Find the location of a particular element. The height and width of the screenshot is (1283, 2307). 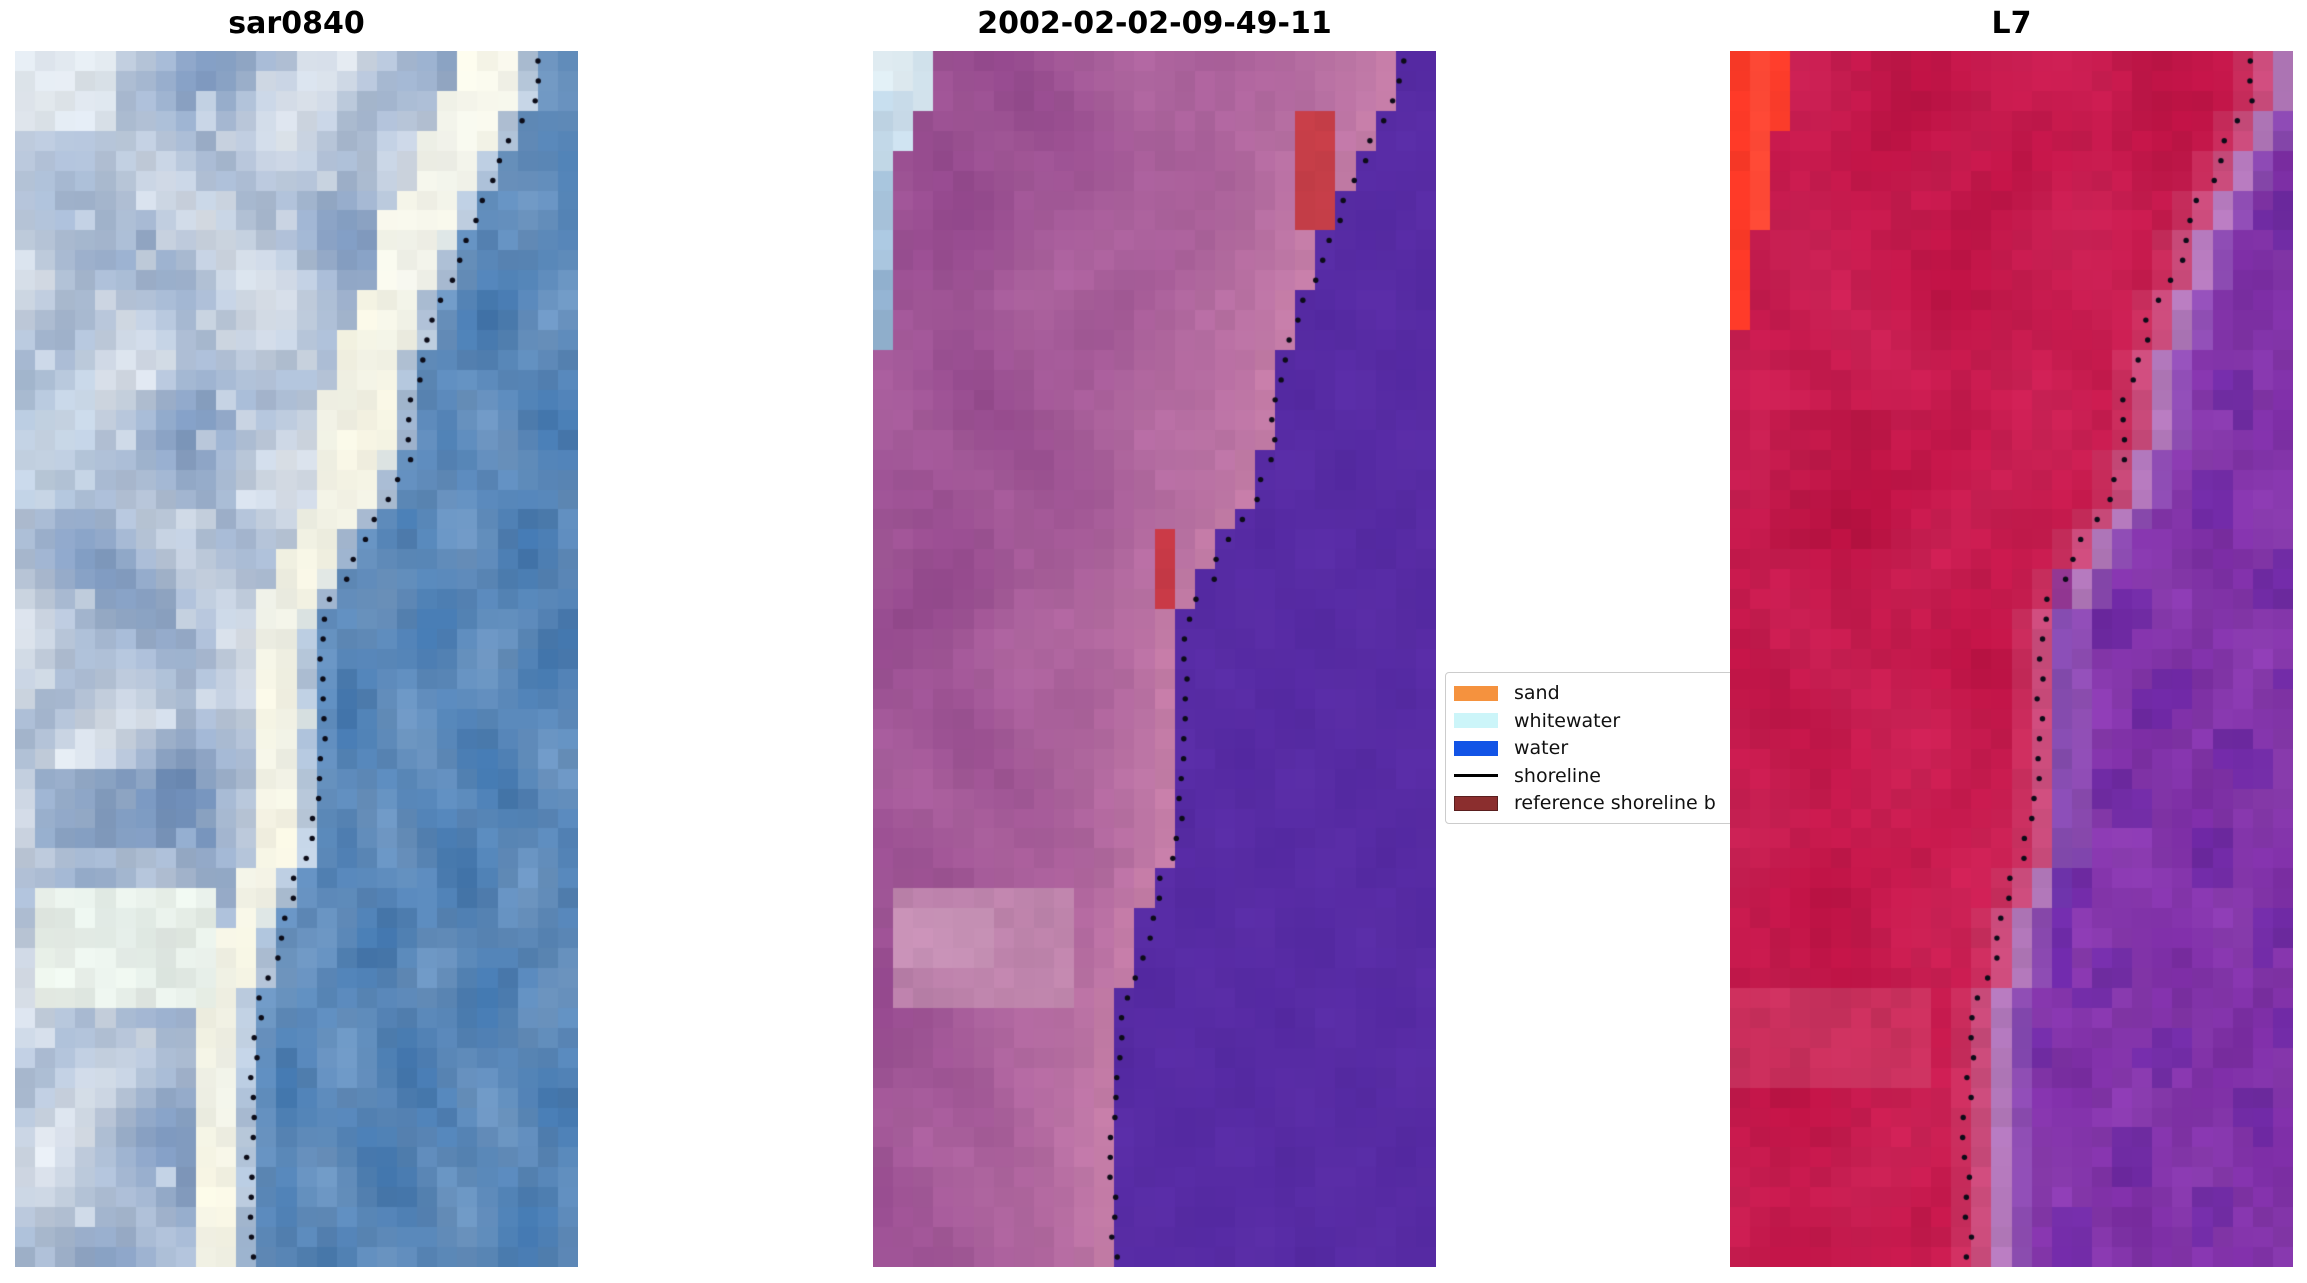

panel-title-l7: L7 is located at coordinates (2011, 23).